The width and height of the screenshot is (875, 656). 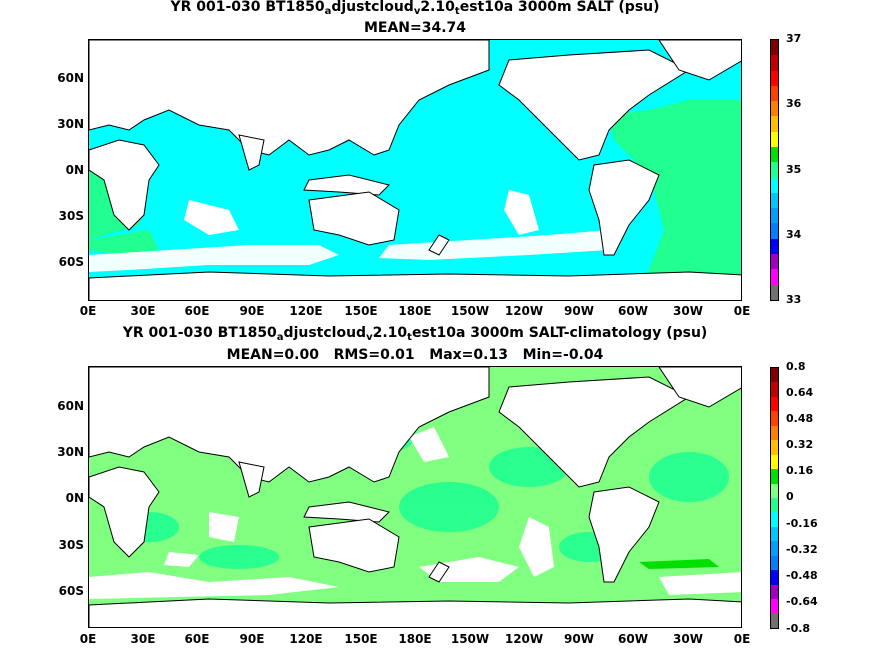 I want to click on panel1-ylabel-30n: 30N, so click(x=70, y=124).